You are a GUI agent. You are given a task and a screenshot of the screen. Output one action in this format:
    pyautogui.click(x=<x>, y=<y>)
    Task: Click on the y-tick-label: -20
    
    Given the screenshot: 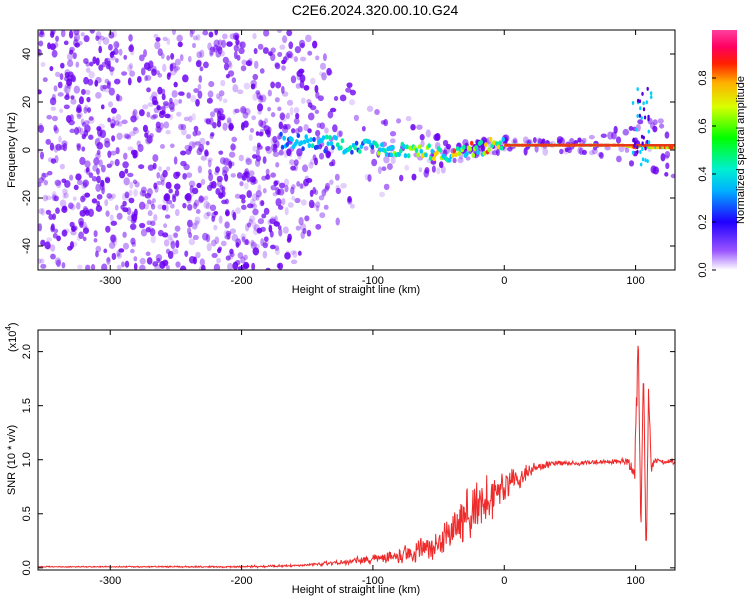 What is the action you would take?
    pyautogui.click(x=27, y=198)
    